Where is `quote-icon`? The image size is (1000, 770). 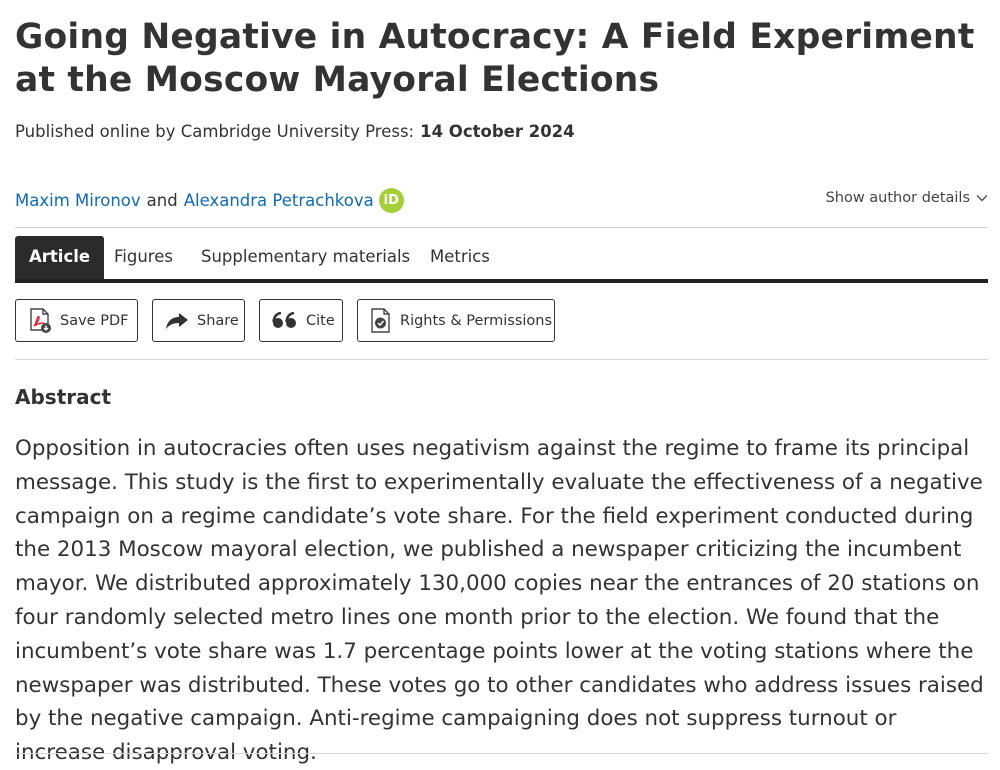
quote-icon is located at coordinates (285, 320).